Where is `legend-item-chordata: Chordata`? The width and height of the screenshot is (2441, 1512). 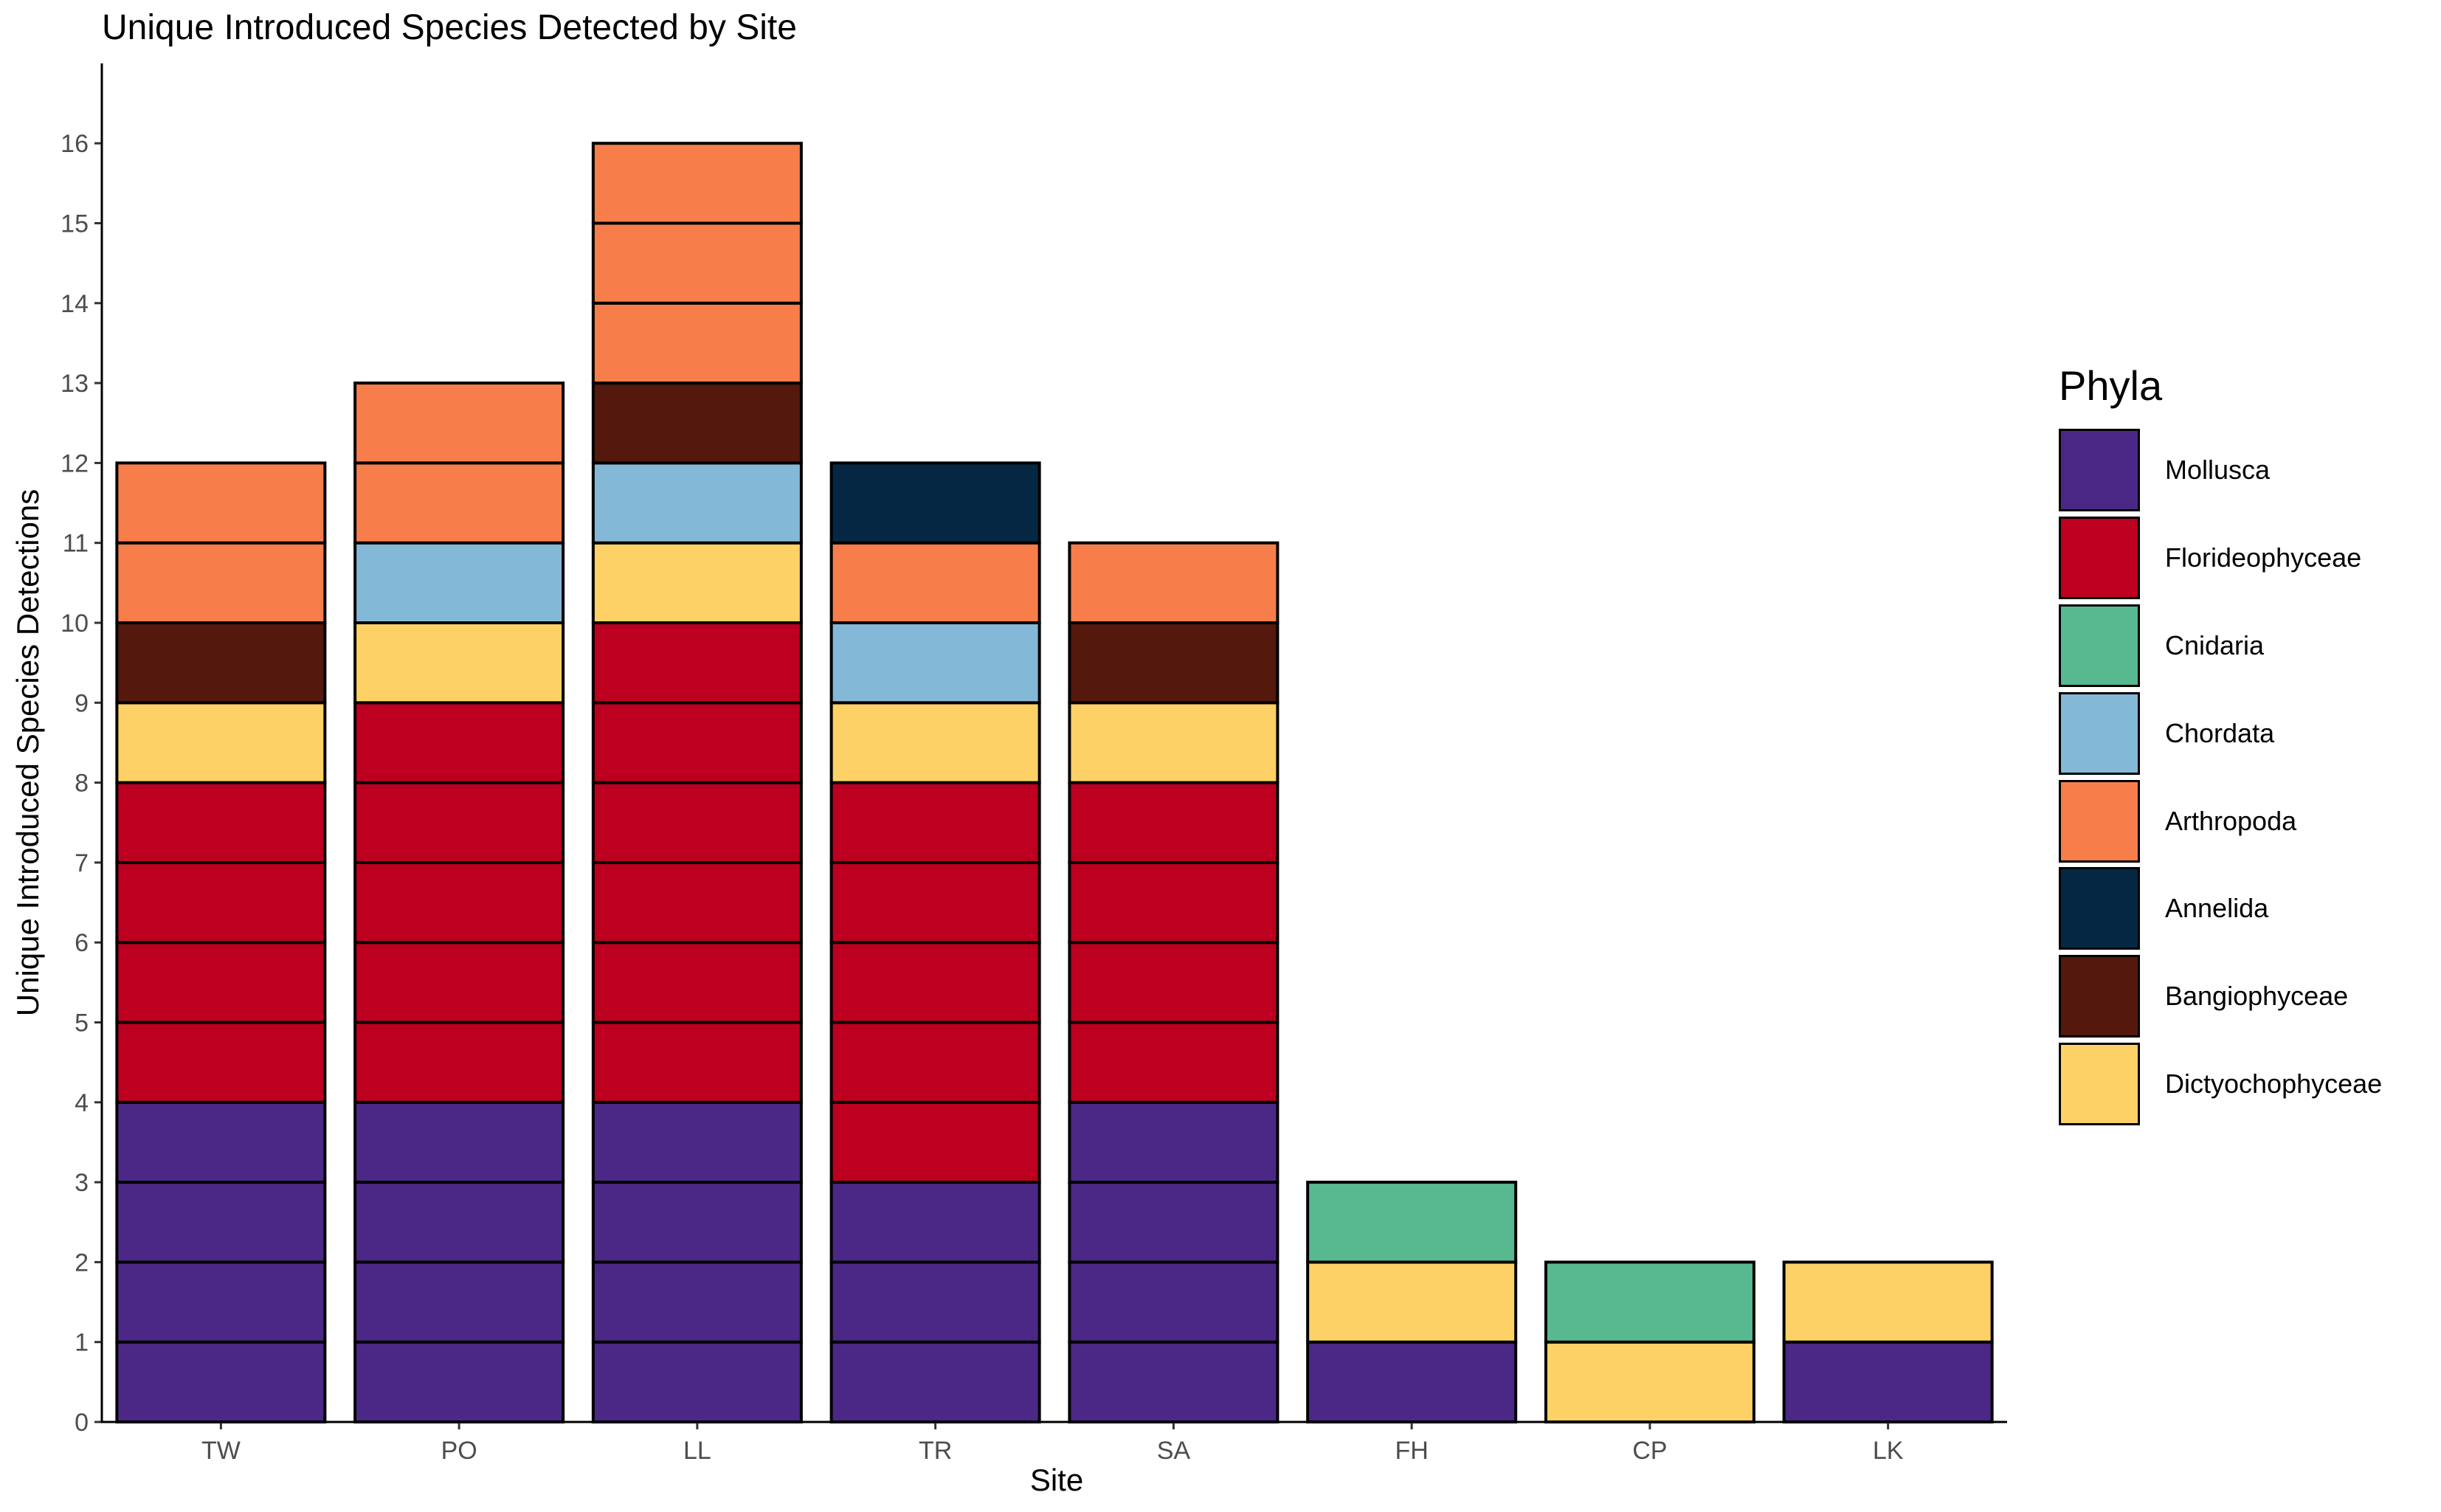 legend-item-chordata: Chordata is located at coordinates (2220, 733).